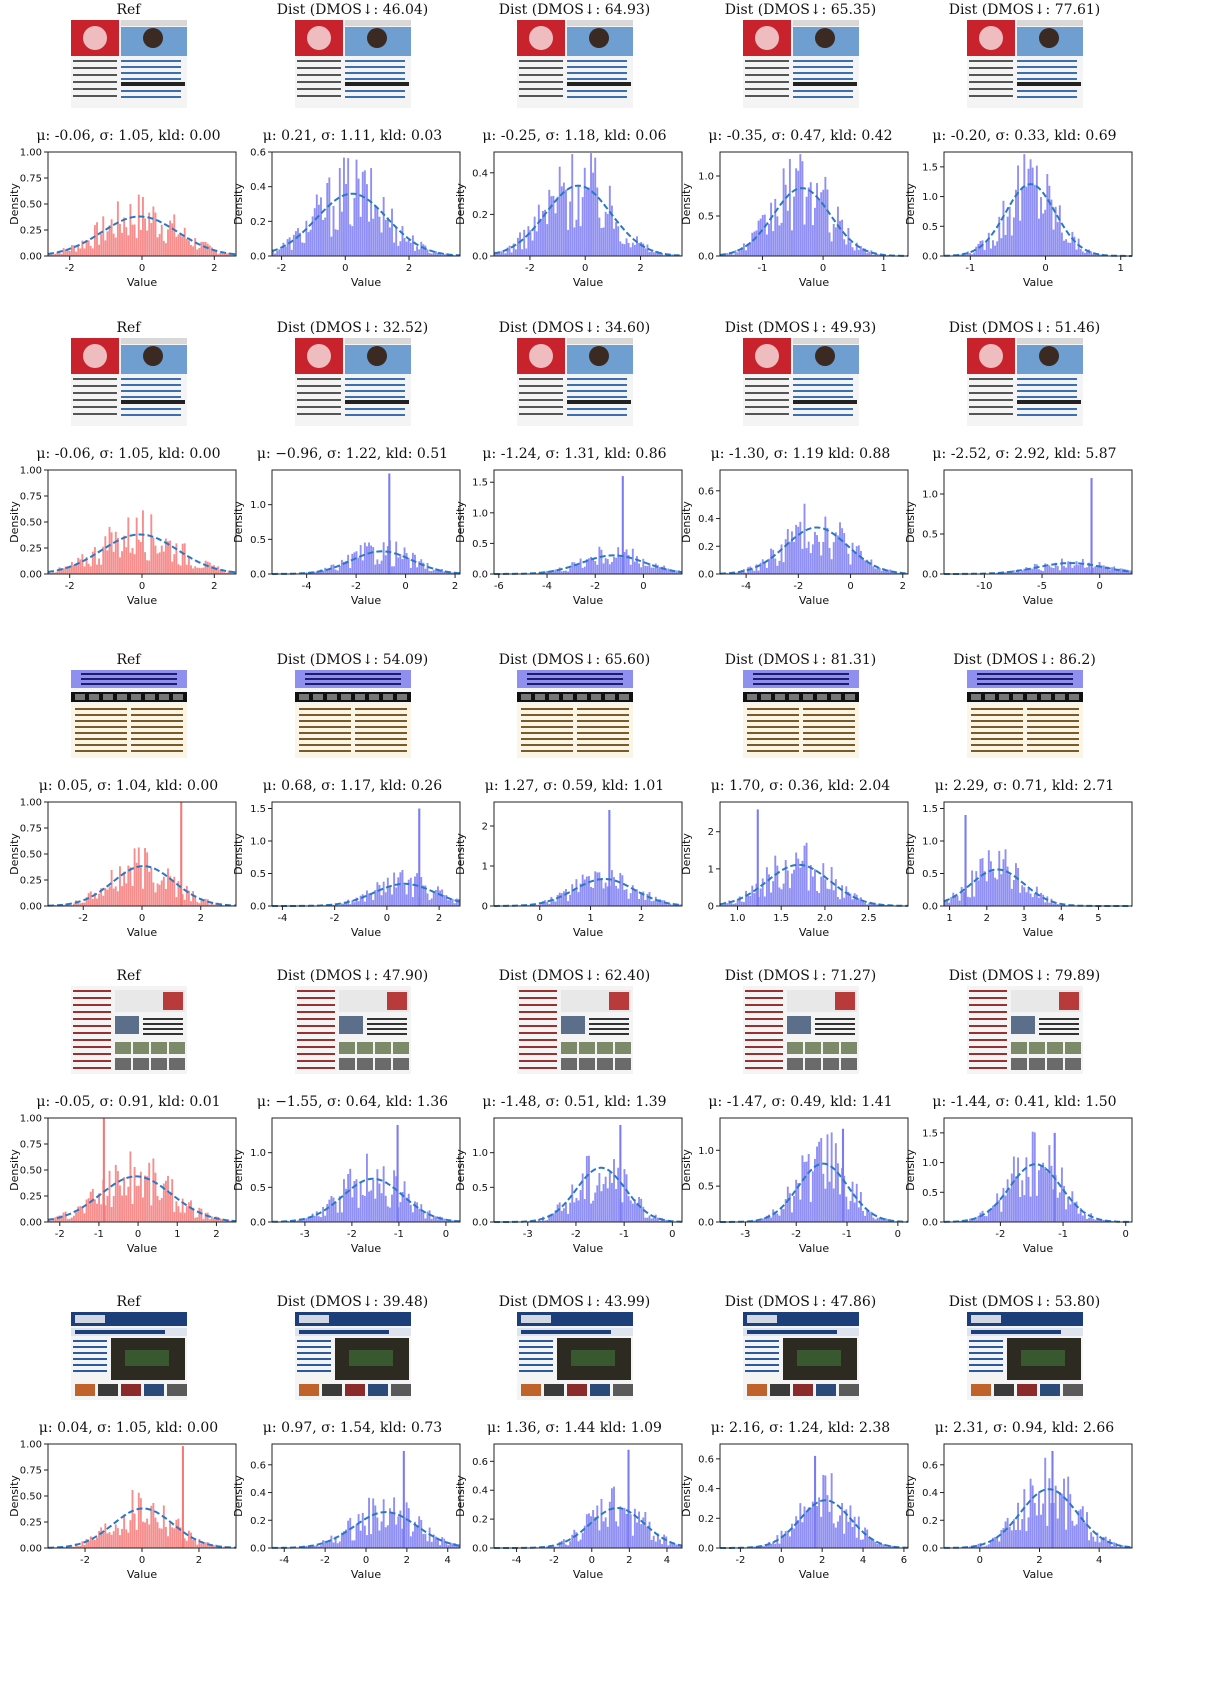 The height and width of the screenshot is (1702, 1225). I want to click on y-tick-label: 0.5, so click(930, 227).